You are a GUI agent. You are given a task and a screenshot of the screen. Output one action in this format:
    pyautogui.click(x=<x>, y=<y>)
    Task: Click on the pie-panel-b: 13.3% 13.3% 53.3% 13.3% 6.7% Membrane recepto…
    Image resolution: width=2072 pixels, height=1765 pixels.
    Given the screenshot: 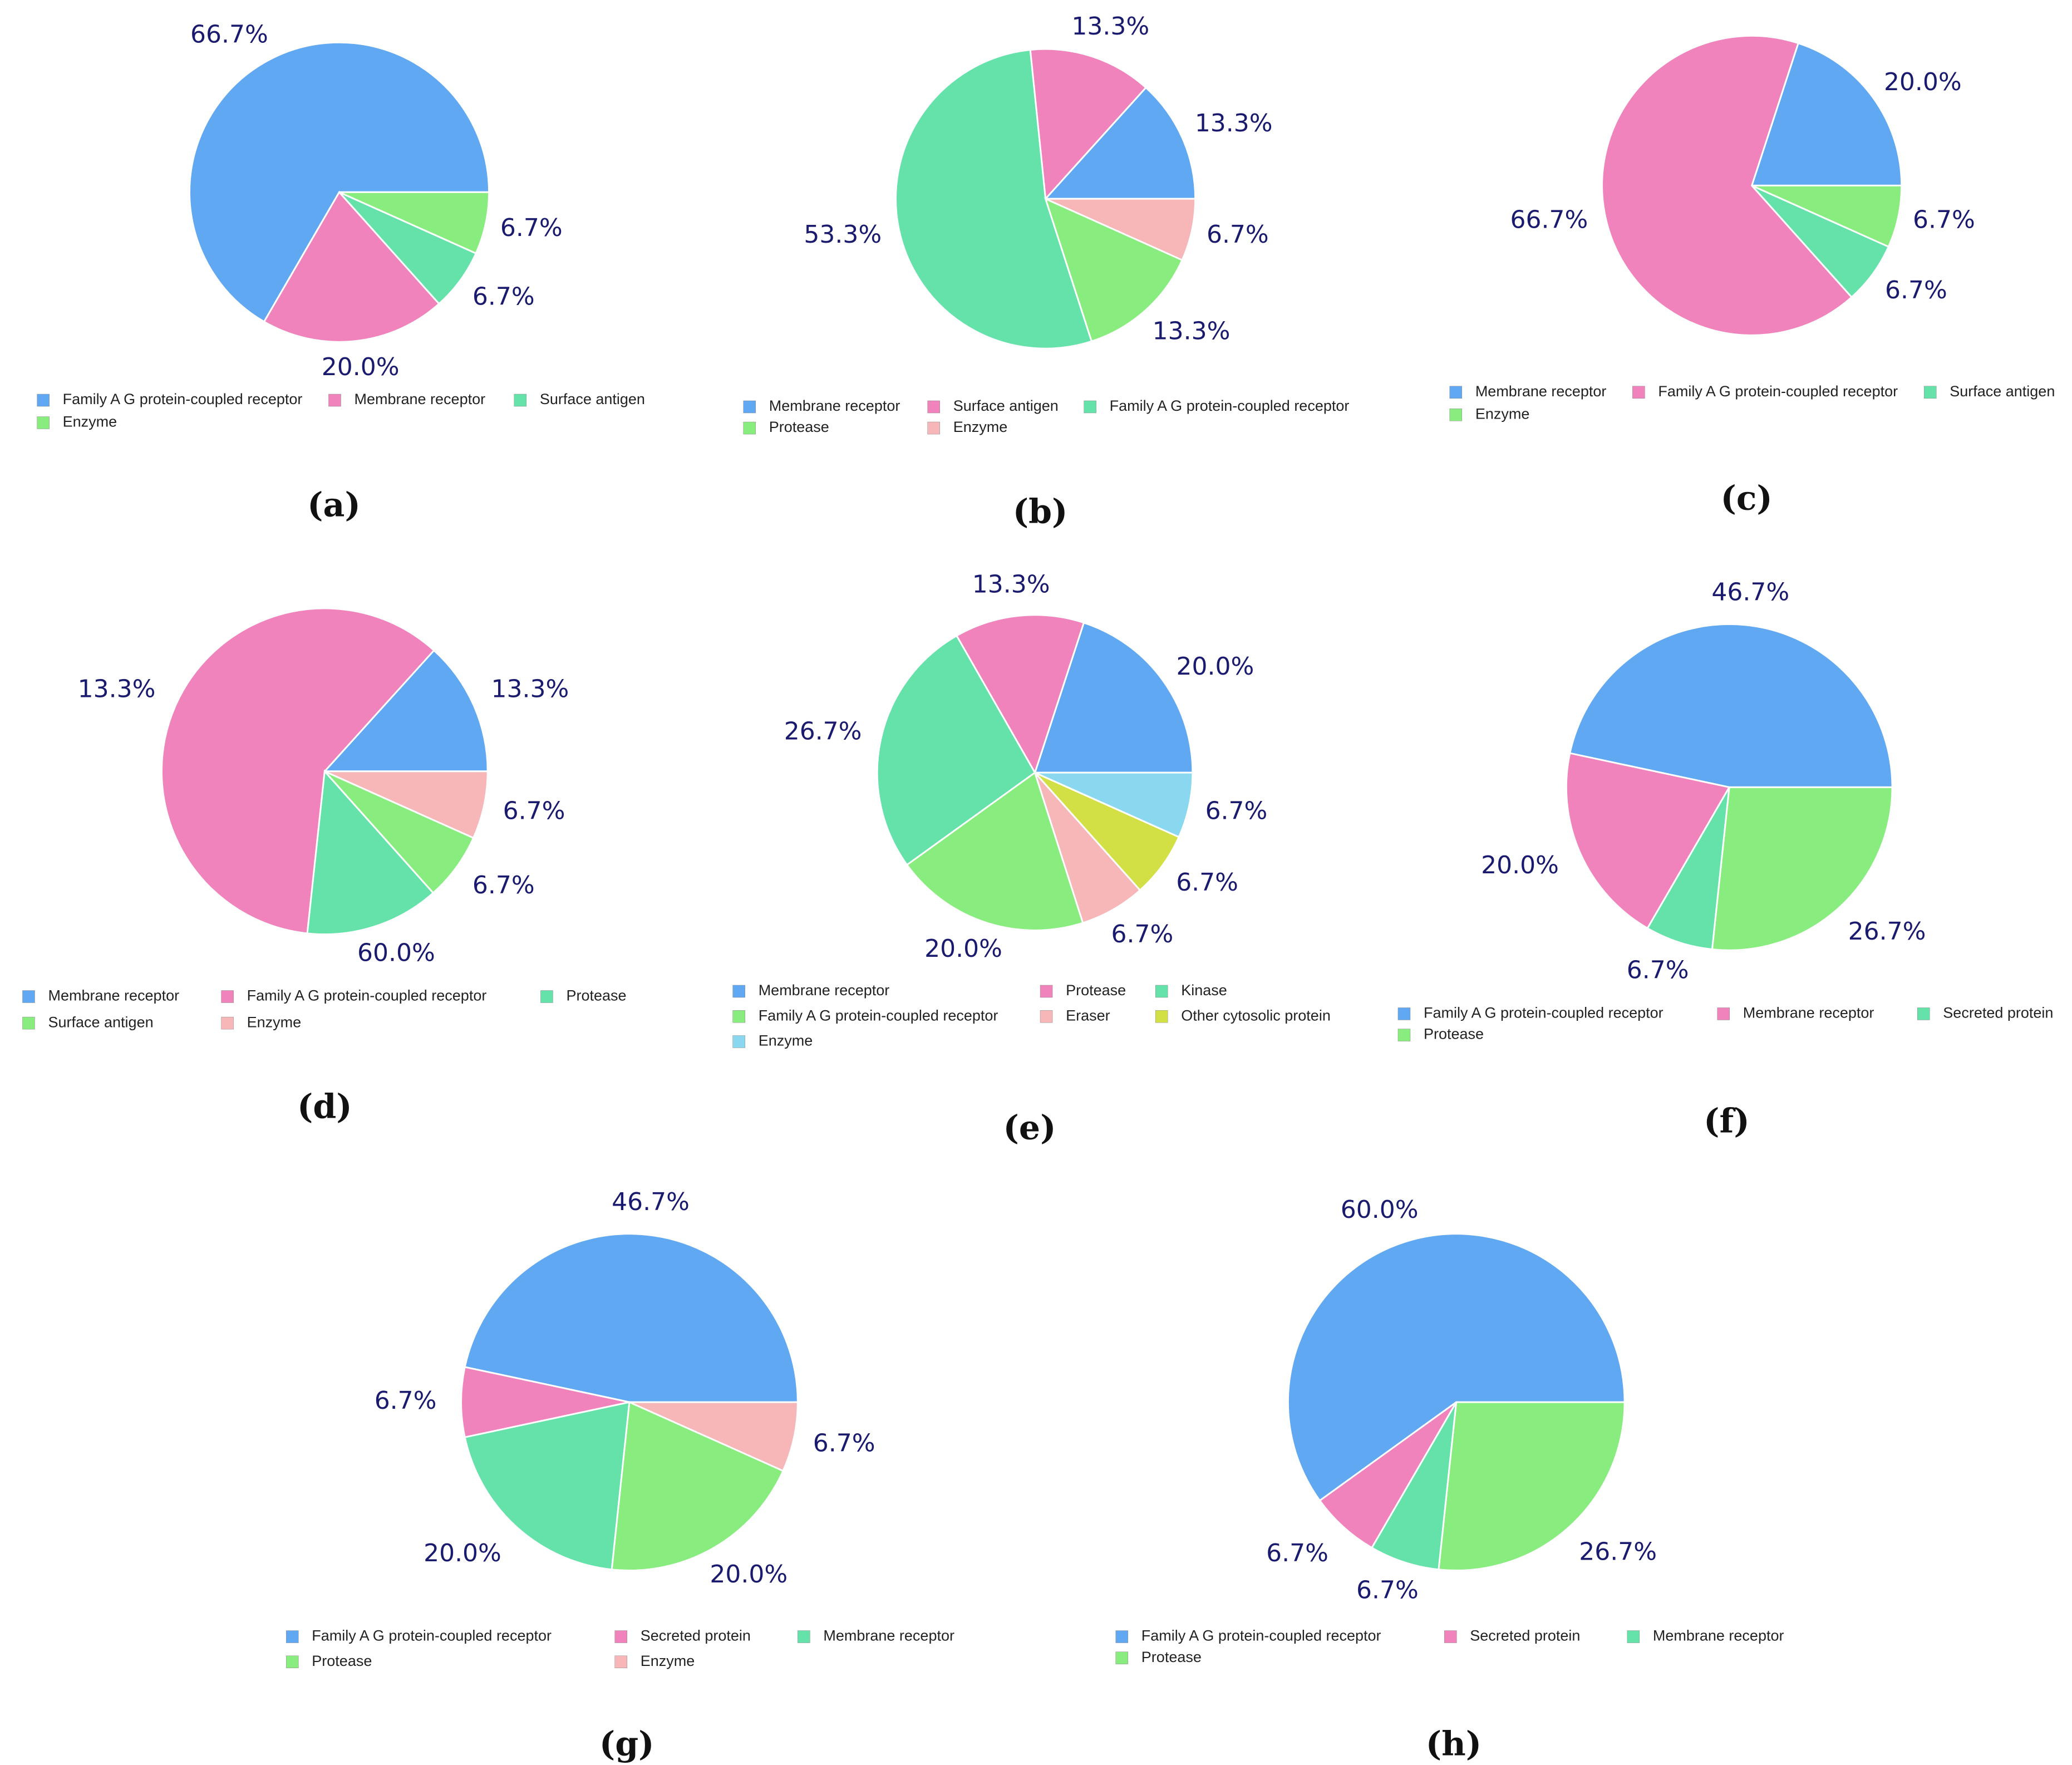 What is the action you would take?
    pyautogui.click(x=1046, y=271)
    